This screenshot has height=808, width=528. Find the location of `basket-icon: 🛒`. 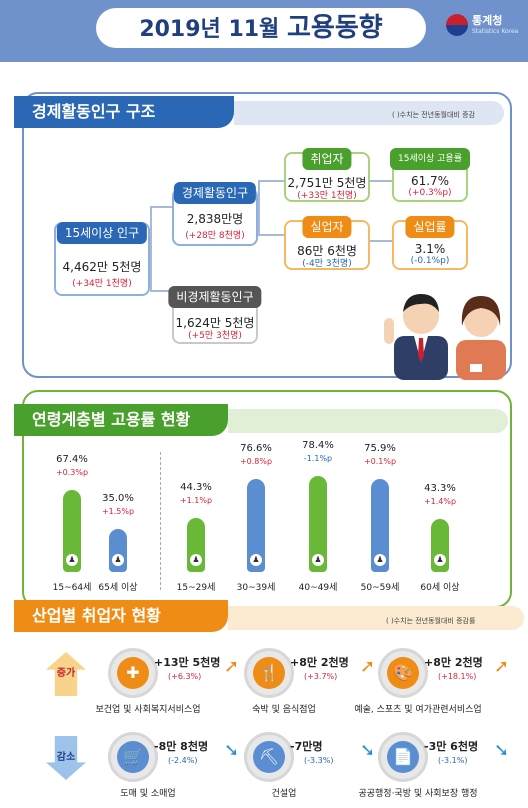

basket-icon: 🛒 is located at coordinates (133, 757).